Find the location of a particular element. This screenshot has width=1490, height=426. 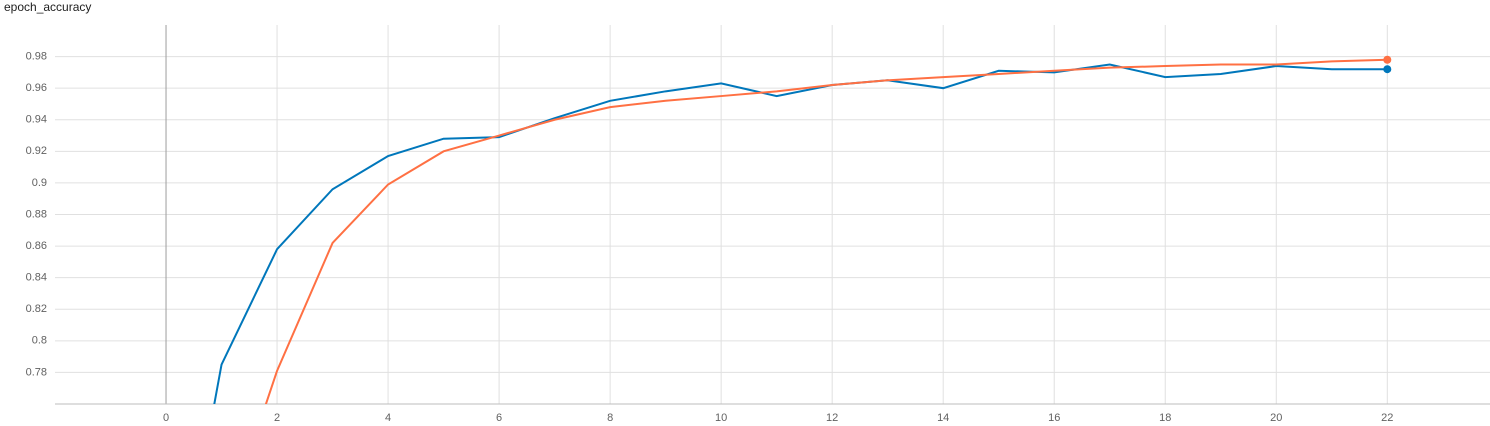

y-tick-label: 0.96 is located at coordinates (36, 88).